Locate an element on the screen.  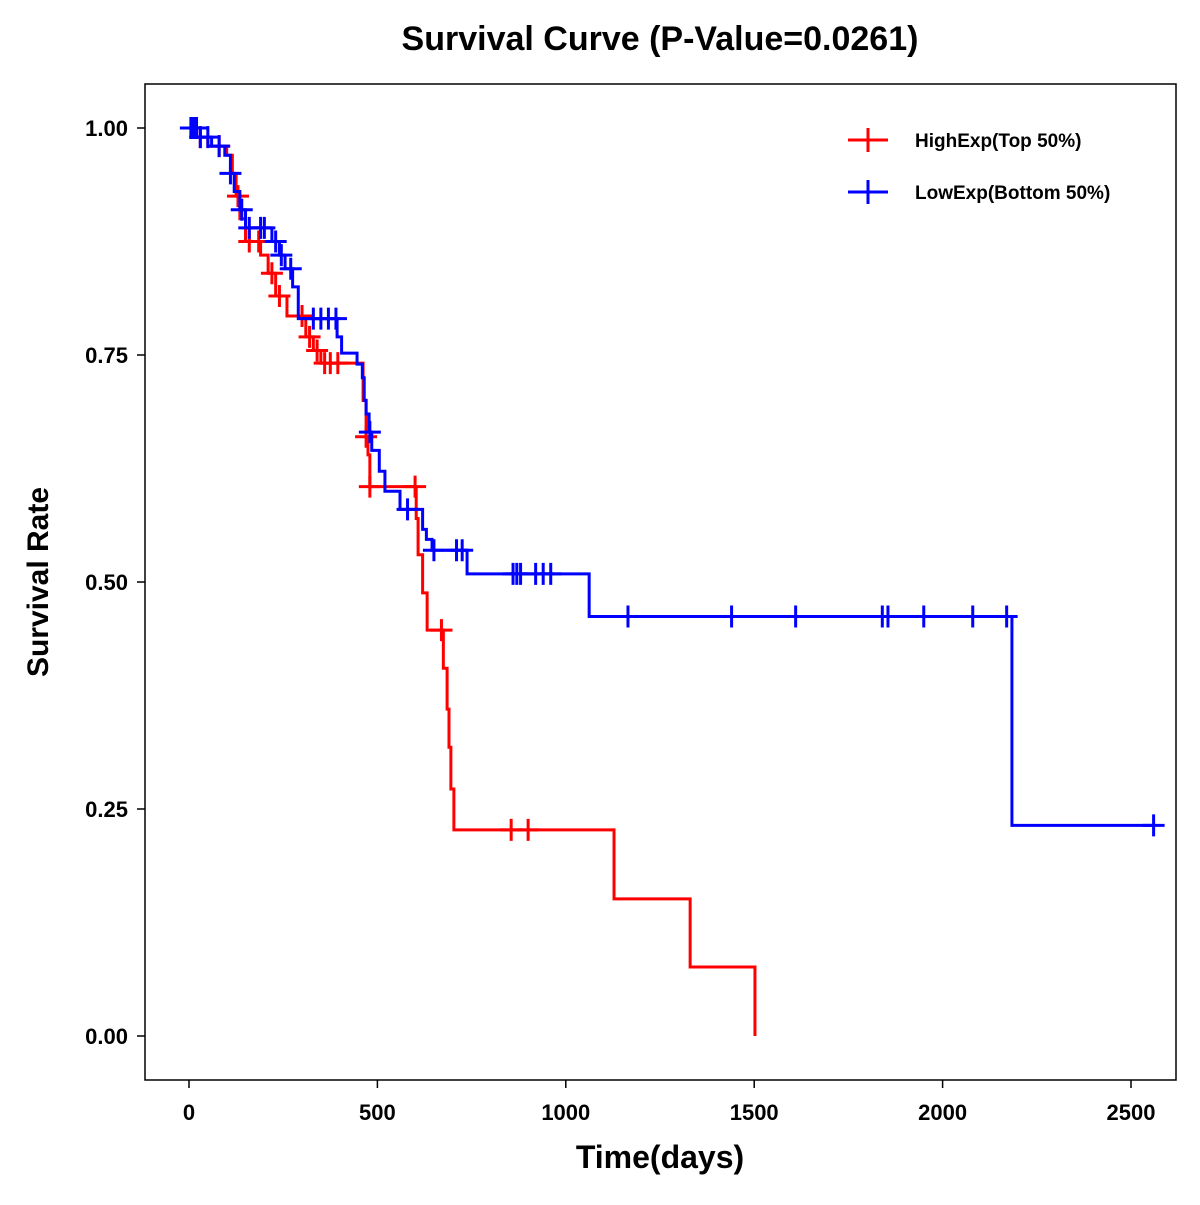
y-axis-label: Survival Rate is located at coordinates (38, 582).